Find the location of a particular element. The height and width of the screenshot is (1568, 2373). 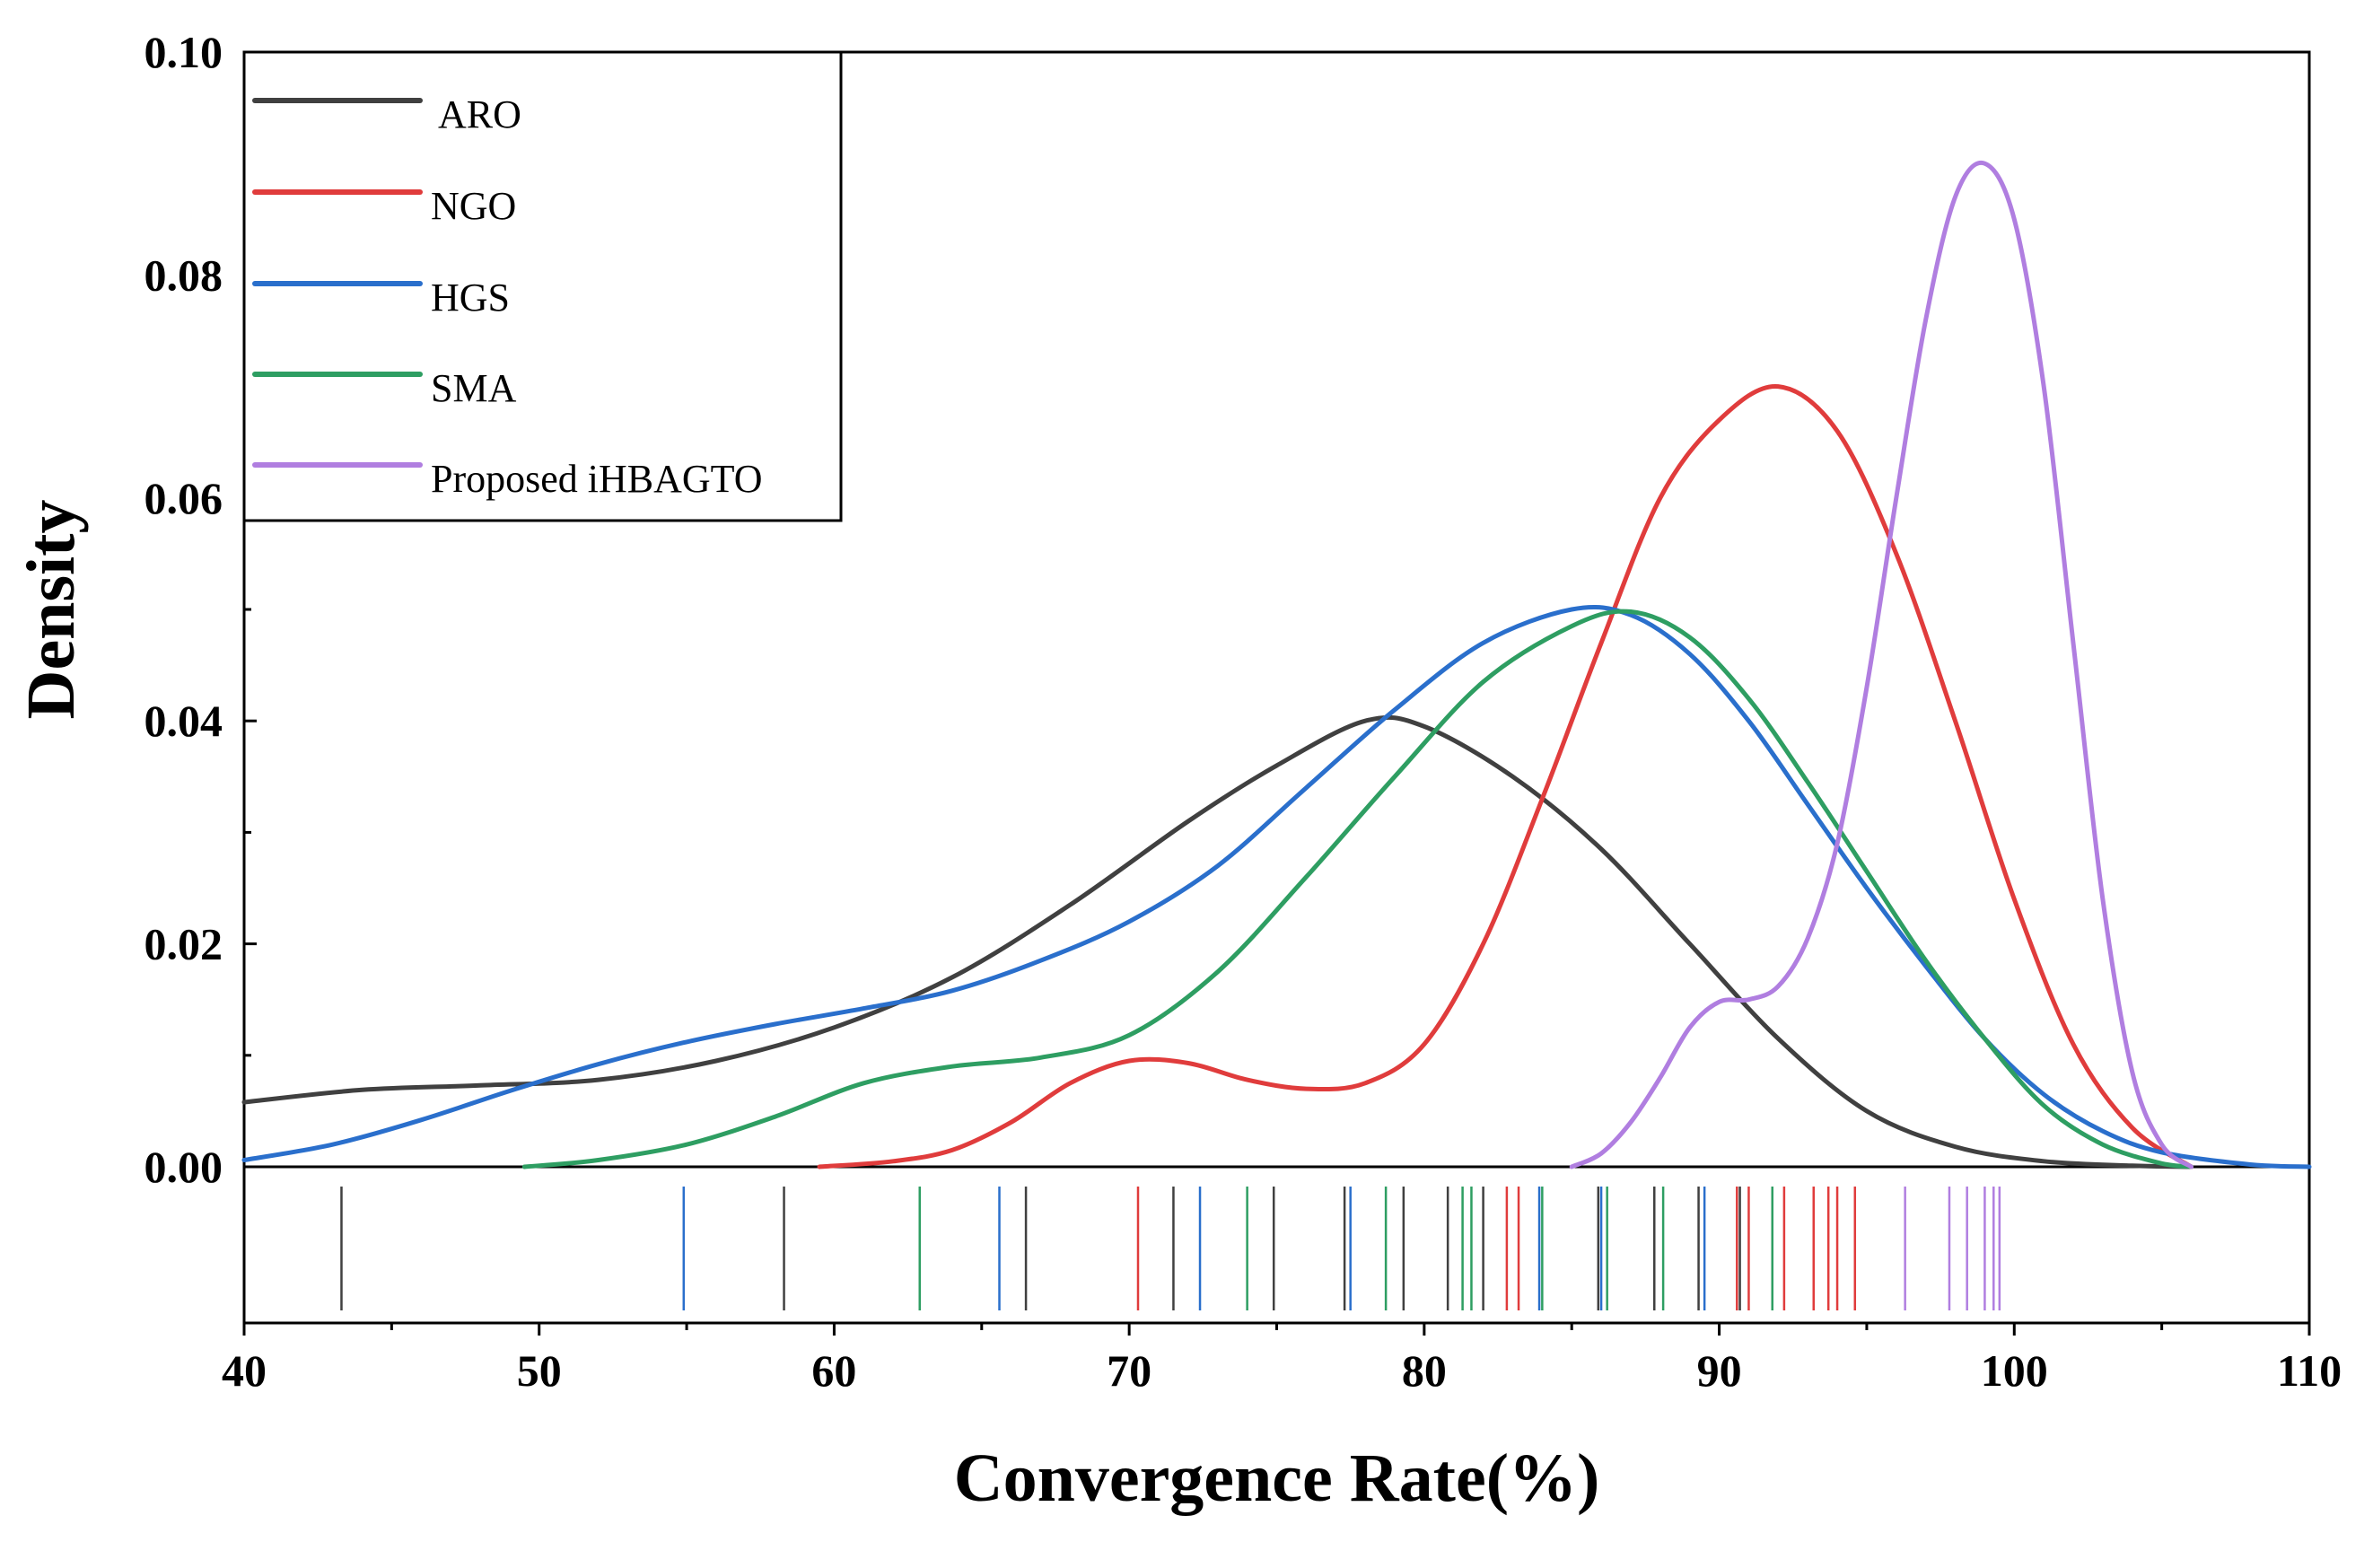

y-tick-label: 0.06 is located at coordinates (184, 498).